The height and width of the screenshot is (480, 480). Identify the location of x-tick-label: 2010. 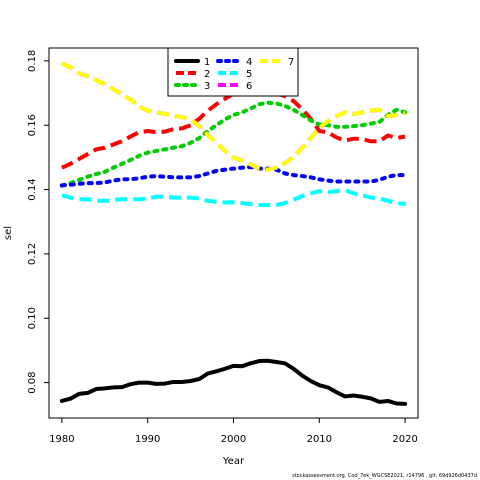
(319, 439).